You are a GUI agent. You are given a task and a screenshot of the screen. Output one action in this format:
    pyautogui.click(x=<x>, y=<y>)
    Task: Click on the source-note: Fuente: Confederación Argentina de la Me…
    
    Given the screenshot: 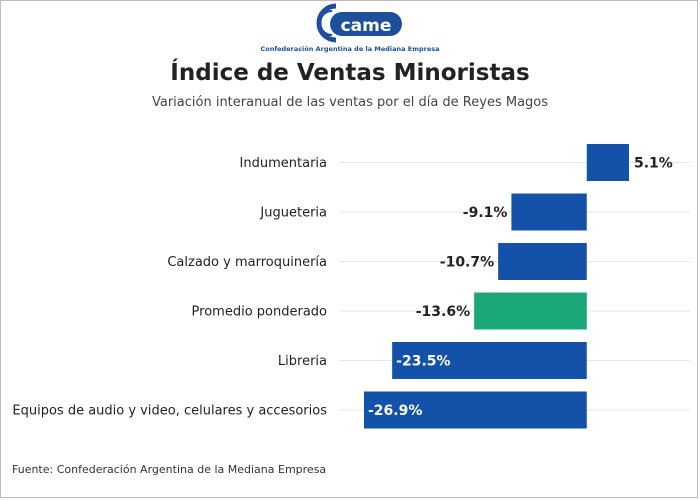 What is the action you would take?
    pyautogui.click(x=169, y=469)
    